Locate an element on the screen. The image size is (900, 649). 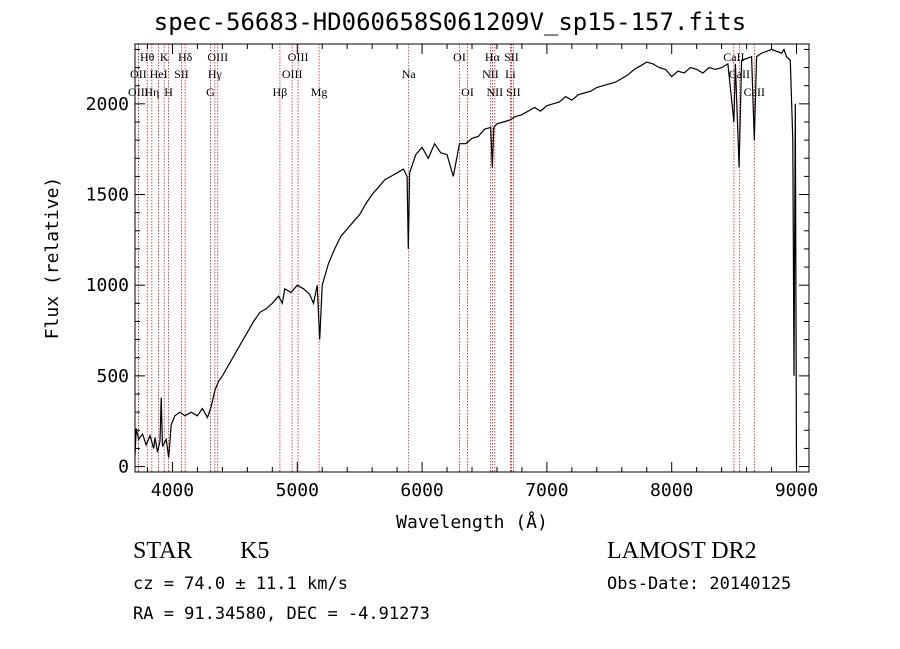
line-label: G is located at coordinates (210, 92).